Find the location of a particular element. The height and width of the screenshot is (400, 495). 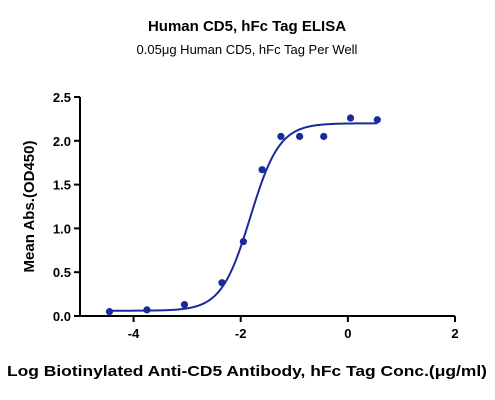

x-ticks: -4 -2 0 2 is located at coordinates (293, 328).